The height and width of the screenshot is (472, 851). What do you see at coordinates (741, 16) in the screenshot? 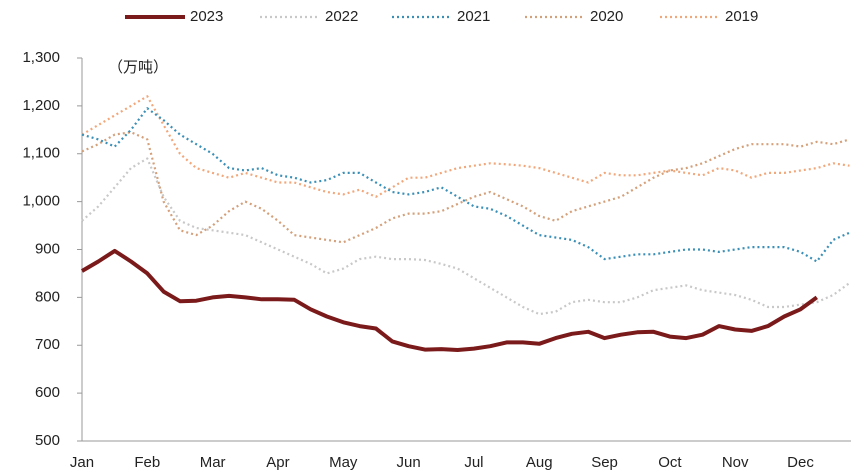
I see `legend-label: 2019` at bounding box center [741, 16].